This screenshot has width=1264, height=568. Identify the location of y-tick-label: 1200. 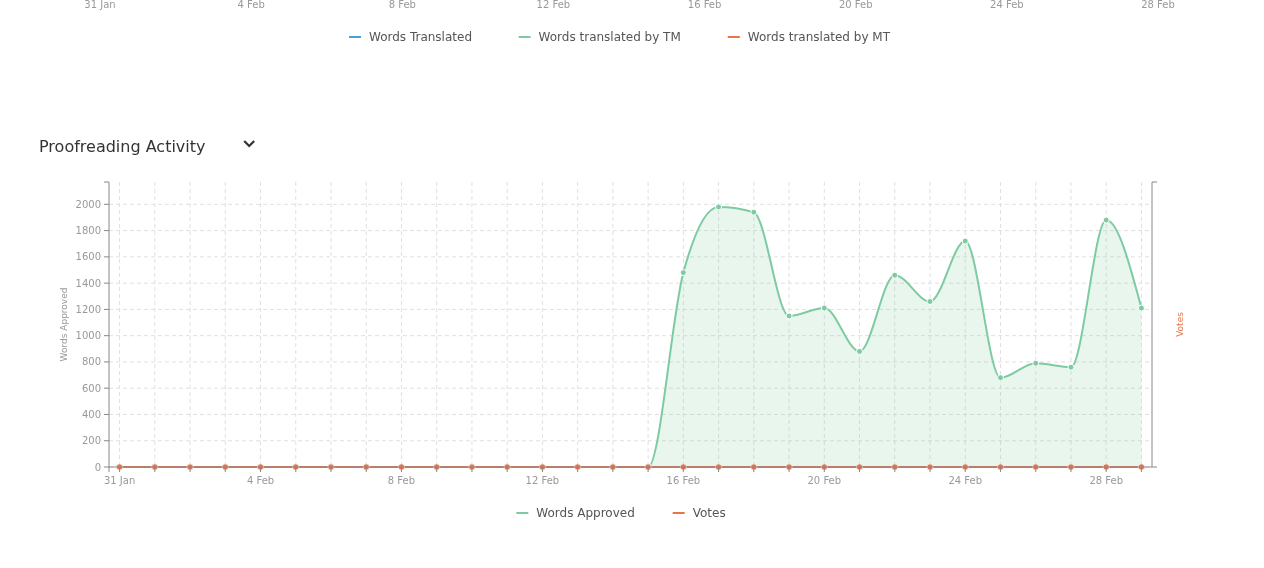
(88, 309).